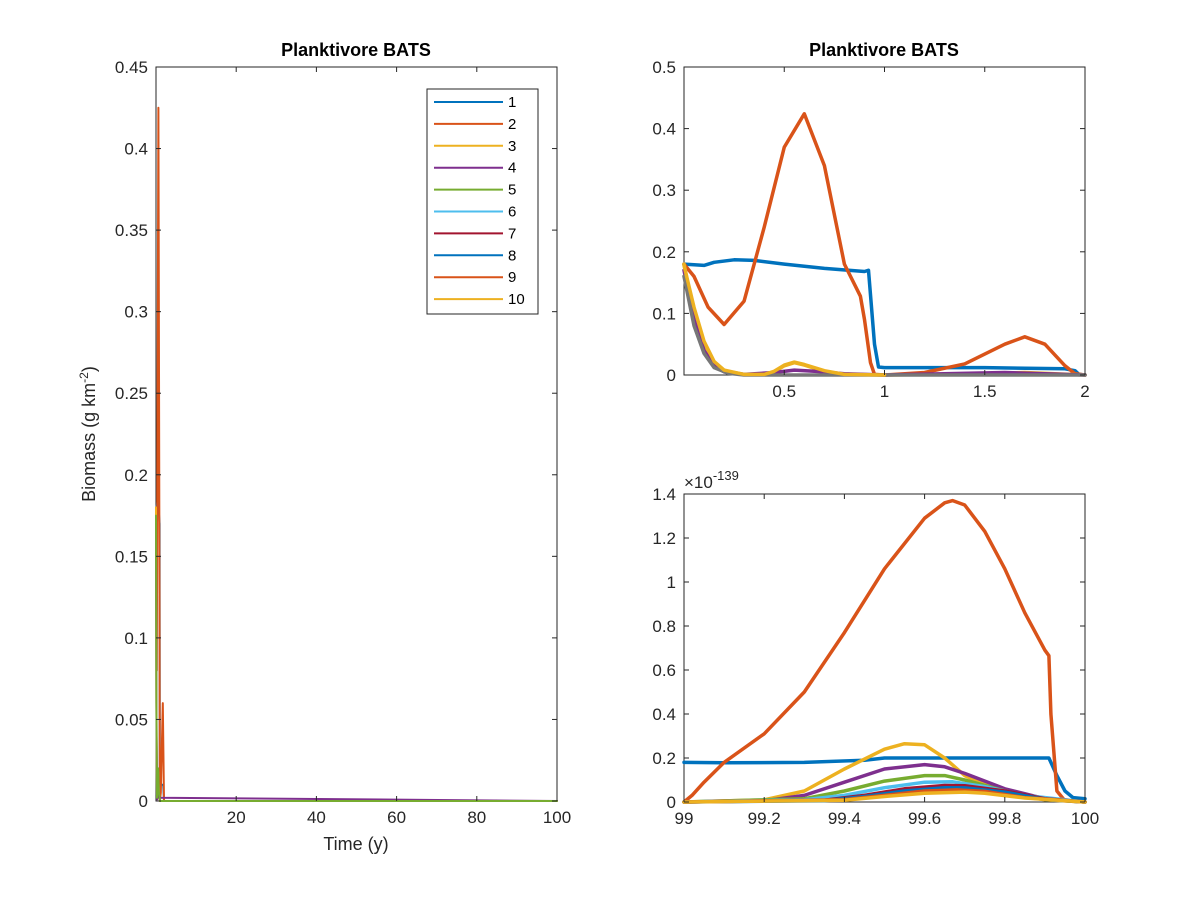 The height and width of the screenshot is (900, 1200). I want to click on legend-label-7: 7, so click(512, 233).